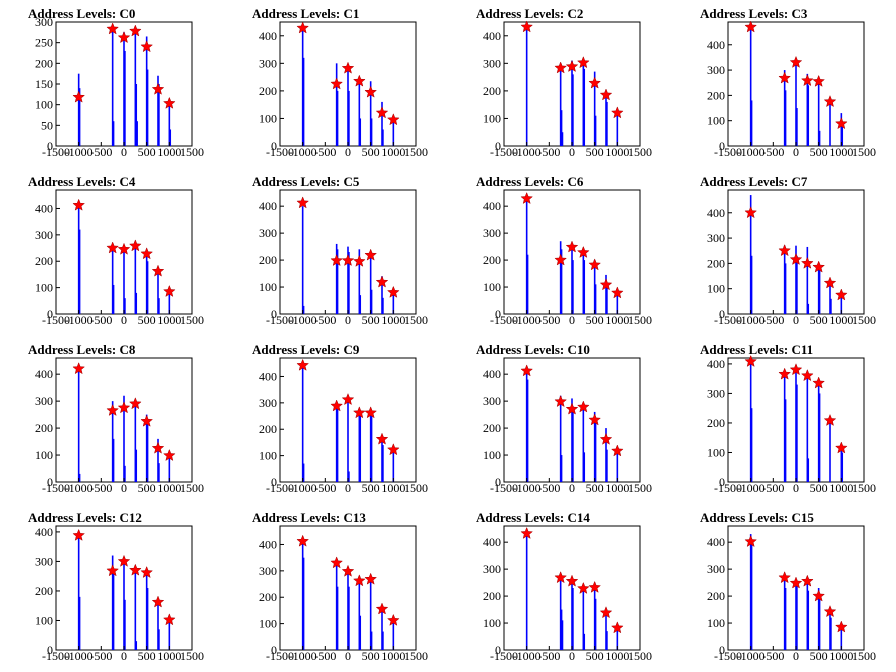  What do you see at coordinates (530, 13) in the screenshot?
I see `panel-title: Address Levels: C2` at bounding box center [530, 13].